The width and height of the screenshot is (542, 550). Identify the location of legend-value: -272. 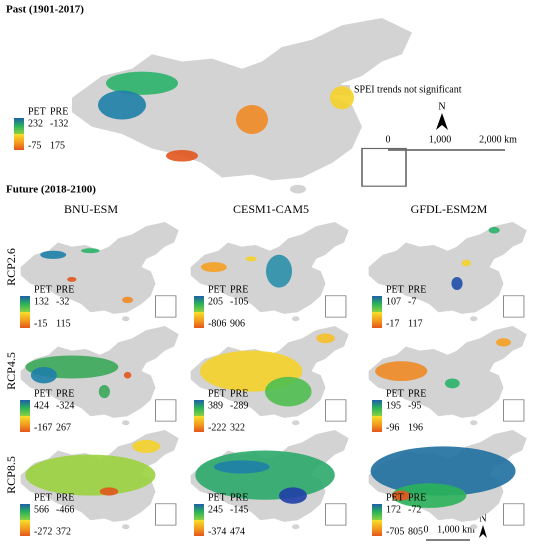
(43, 531).